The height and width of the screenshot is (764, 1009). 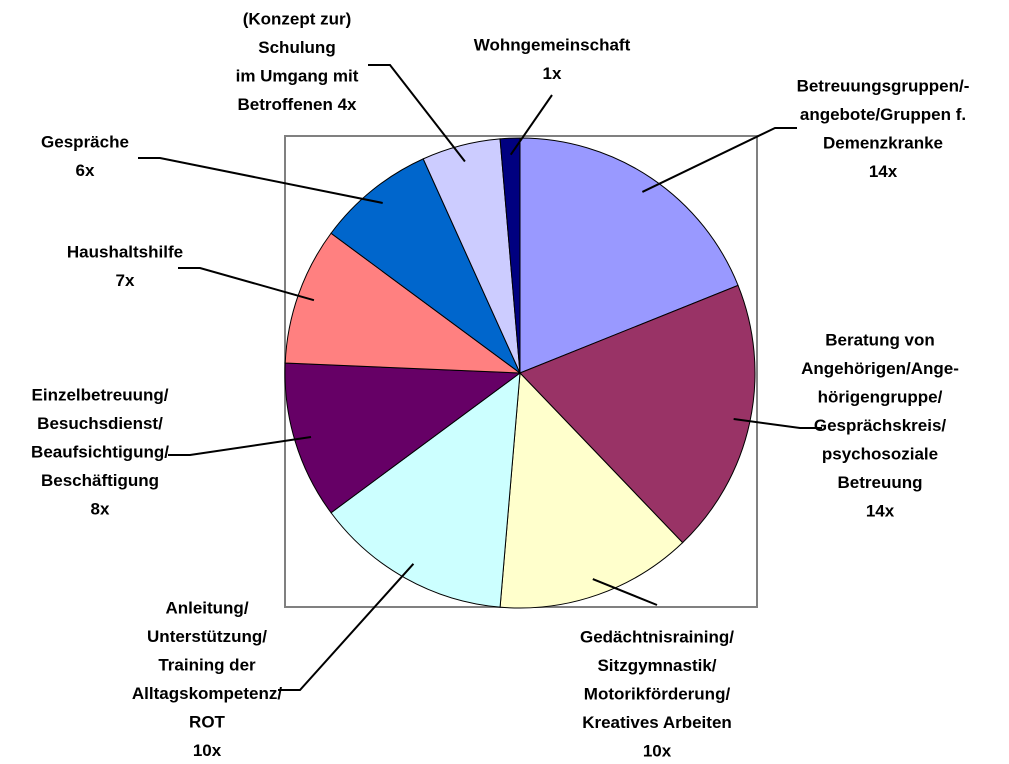 I want to click on slice-label: Einzelbetreuung/, so click(x=100, y=394).